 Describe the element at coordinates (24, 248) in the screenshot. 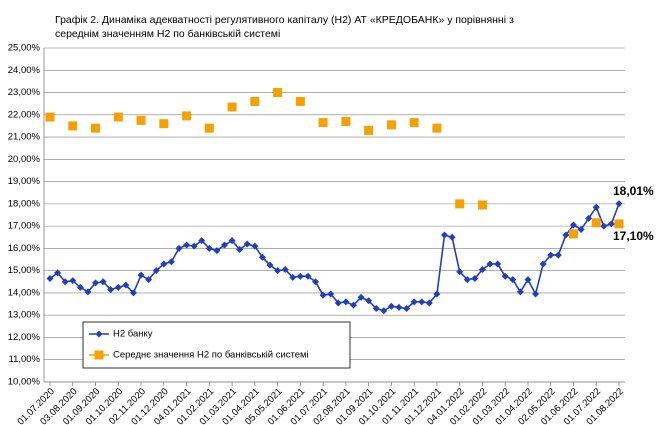

I see `y-tick-label: 16,00%` at that location.